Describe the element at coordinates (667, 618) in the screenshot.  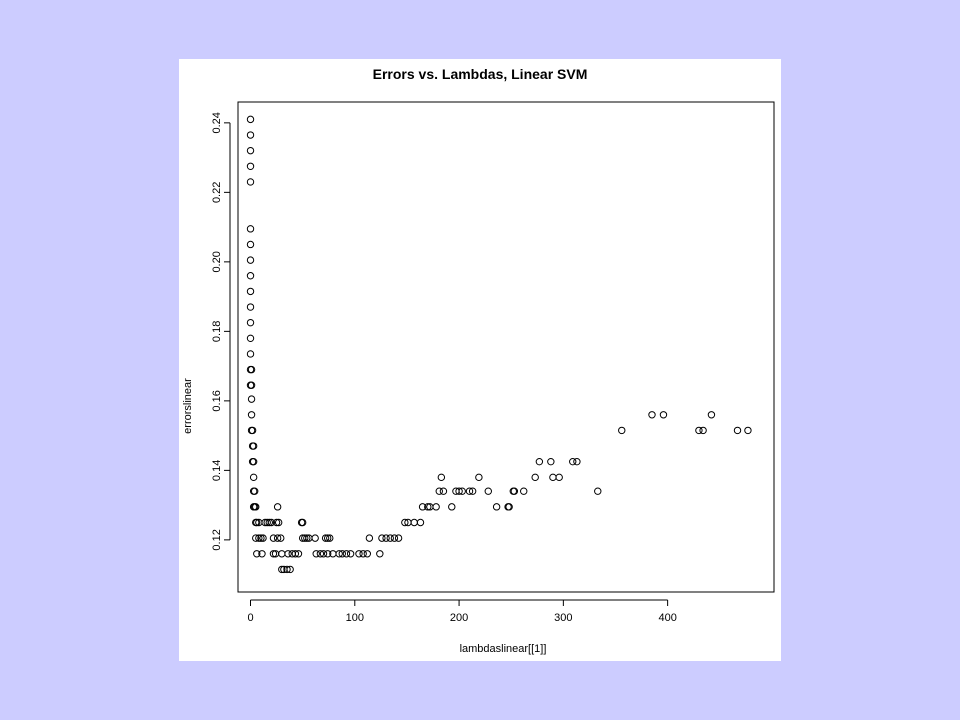
I see `x-tick-label: 400` at that location.